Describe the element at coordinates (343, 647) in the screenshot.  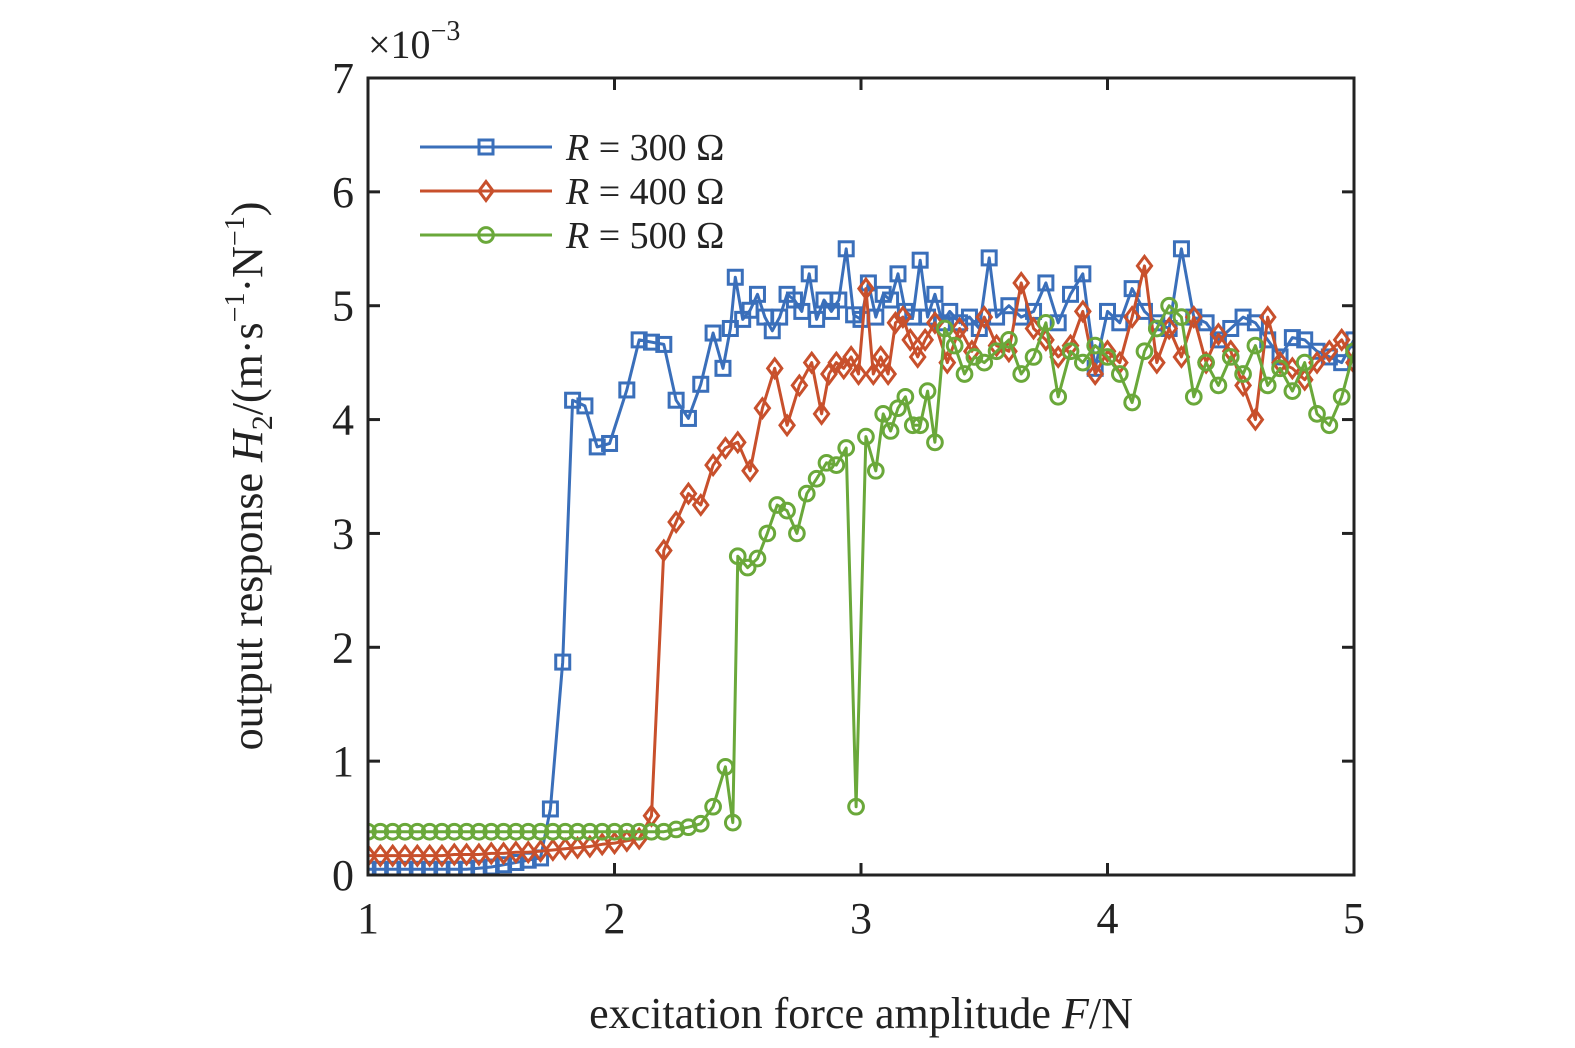
I see `y-tick-label: 2` at that location.